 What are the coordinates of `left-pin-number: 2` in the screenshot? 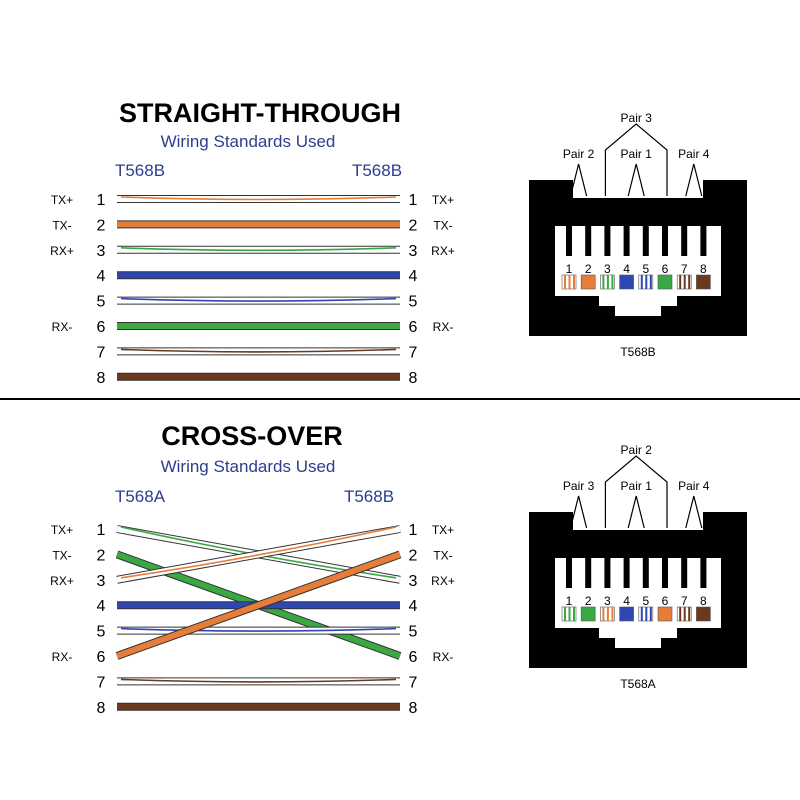 It's located at (101, 555).